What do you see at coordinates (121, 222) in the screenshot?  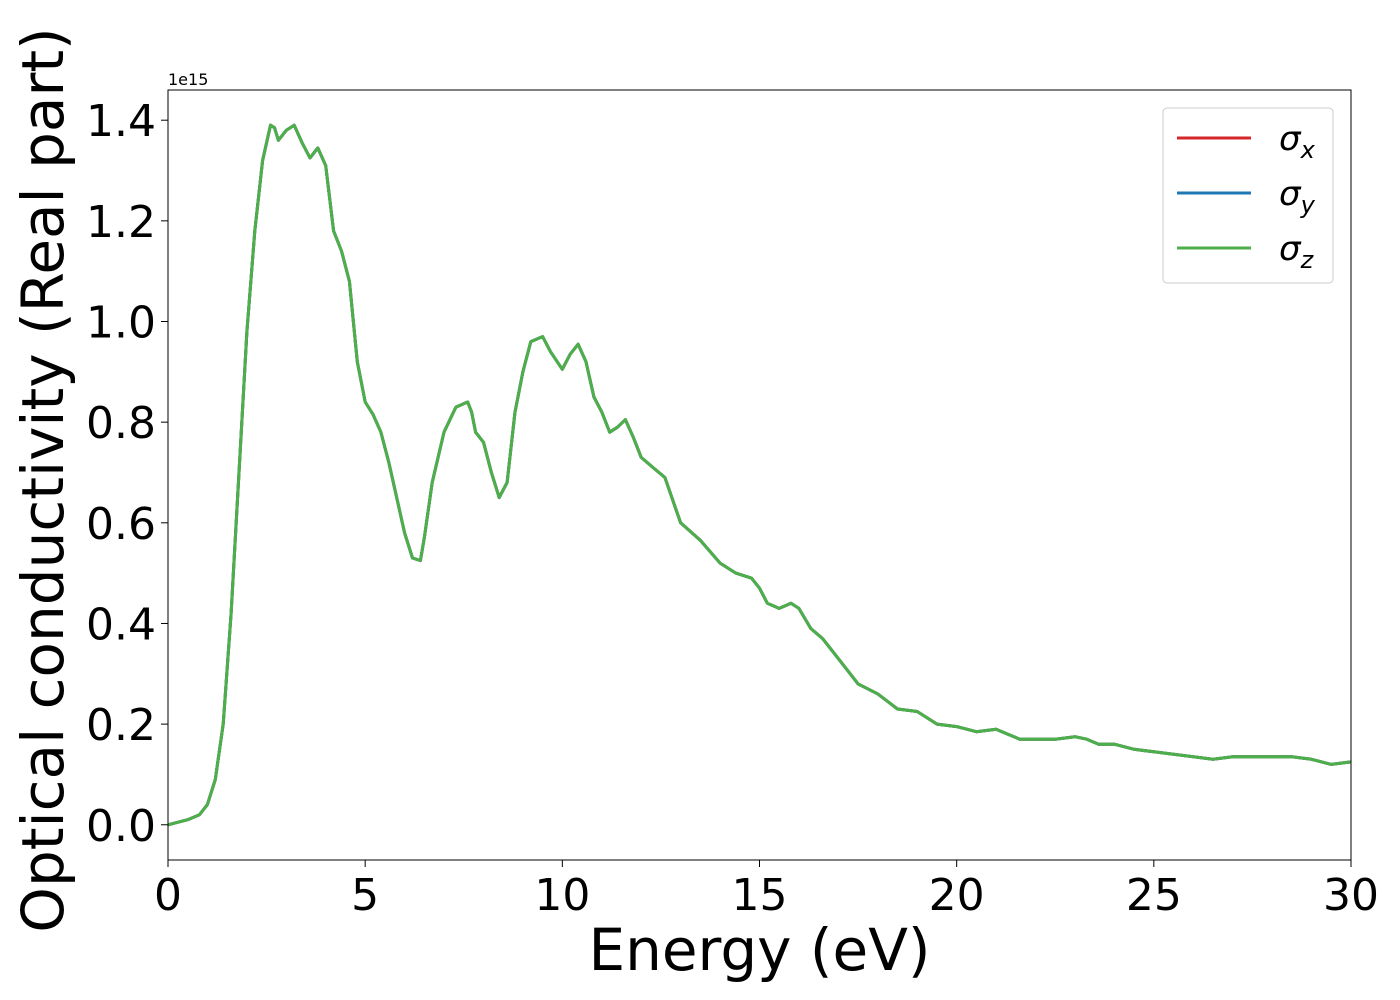 I see `y-tick-label: 1.2` at bounding box center [121, 222].